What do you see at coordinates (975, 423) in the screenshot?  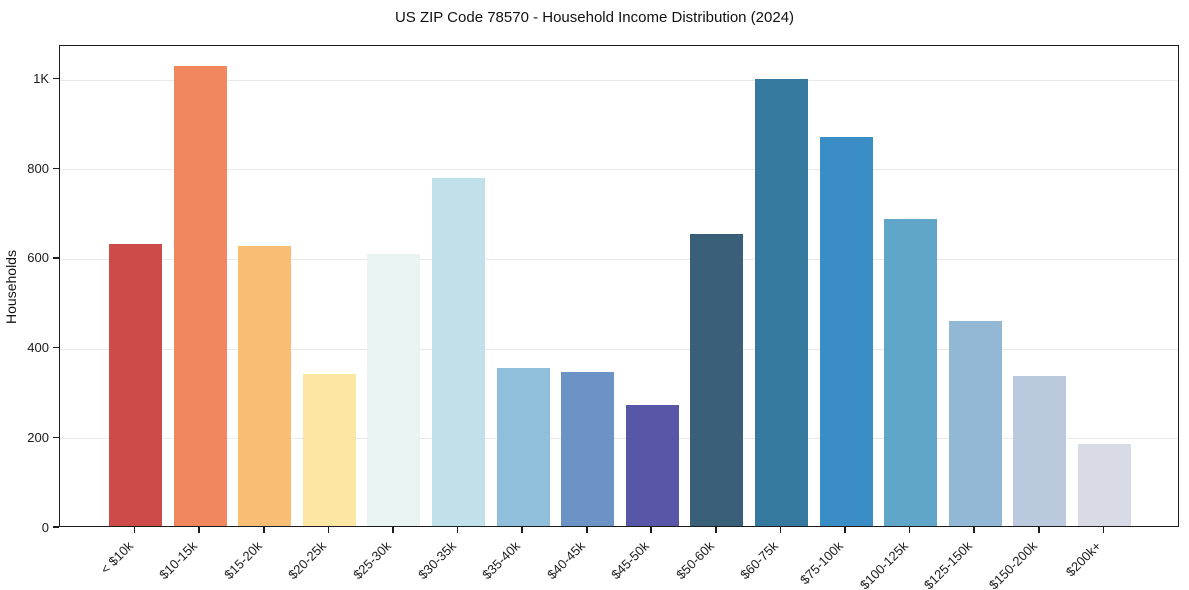 I see `bar-$125-150k` at bounding box center [975, 423].